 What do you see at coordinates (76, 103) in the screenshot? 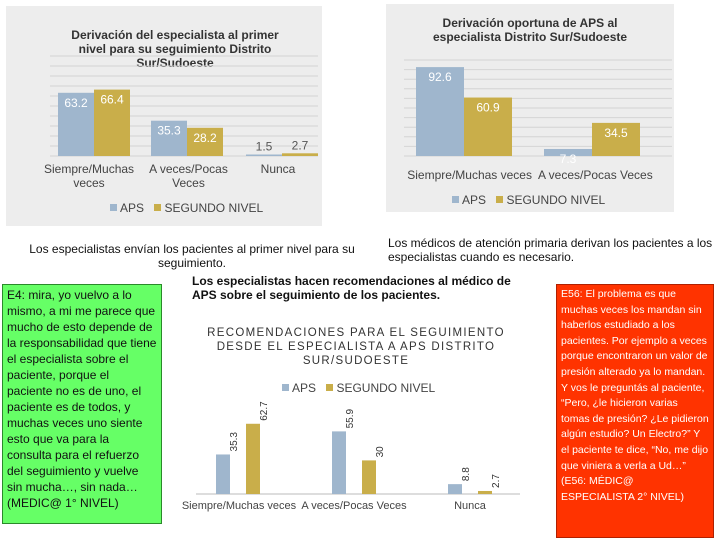
I see `data-label: 63.2` at bounding box center [76, 103].